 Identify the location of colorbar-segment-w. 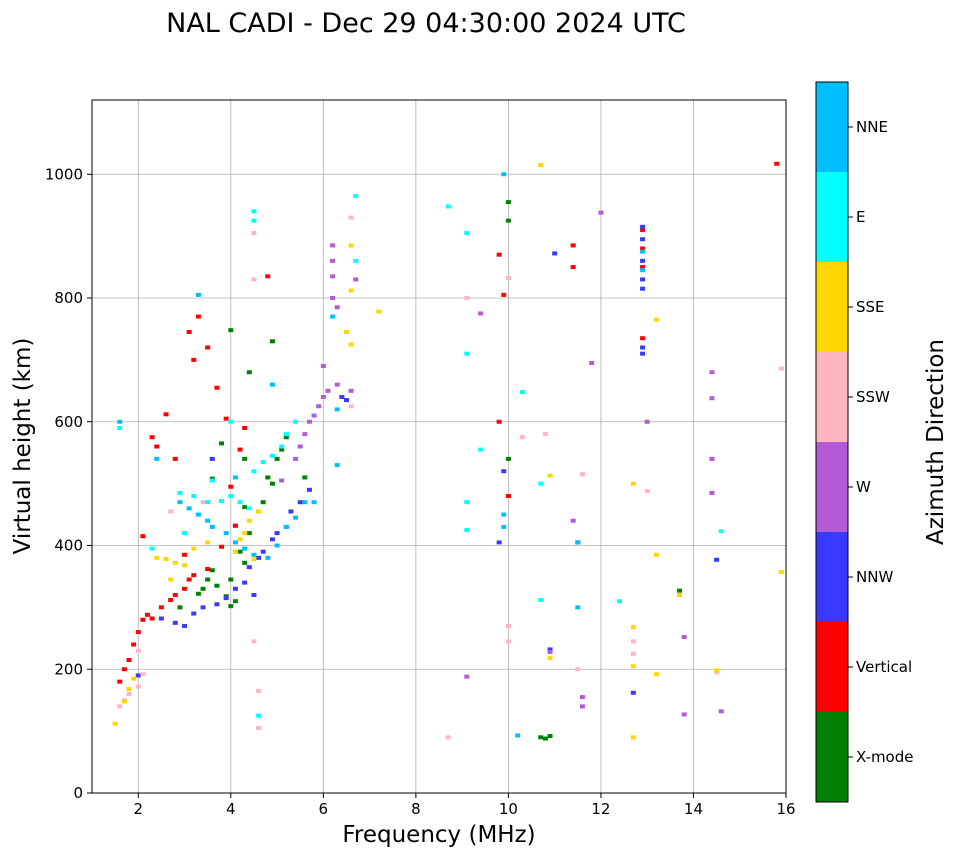
(832, 487).